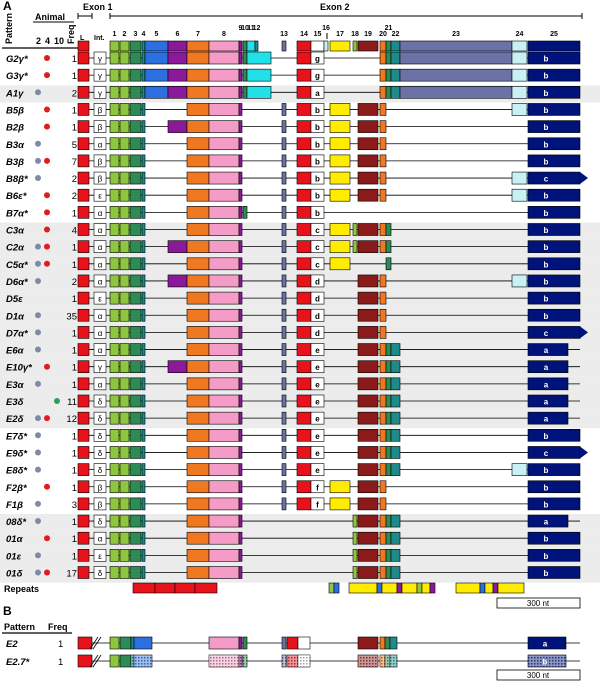 The image size is (600, 696). What do you see at coordinates (317, 281) in the screenshot?
I see `exon15-variant: d` at bounding box center [317, 281].